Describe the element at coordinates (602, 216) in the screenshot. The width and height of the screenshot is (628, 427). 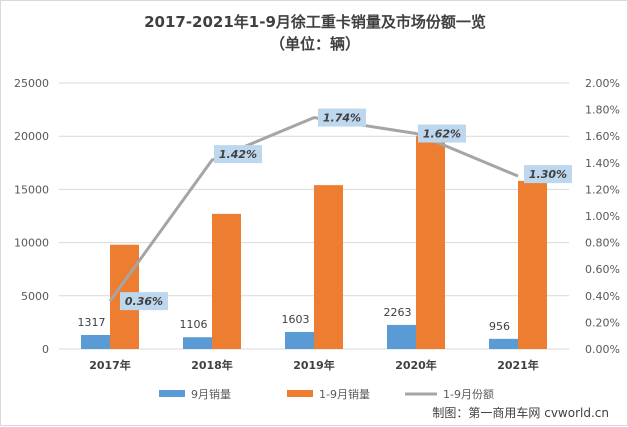
I see `y-right-tick-label: 1.00%` at that location.